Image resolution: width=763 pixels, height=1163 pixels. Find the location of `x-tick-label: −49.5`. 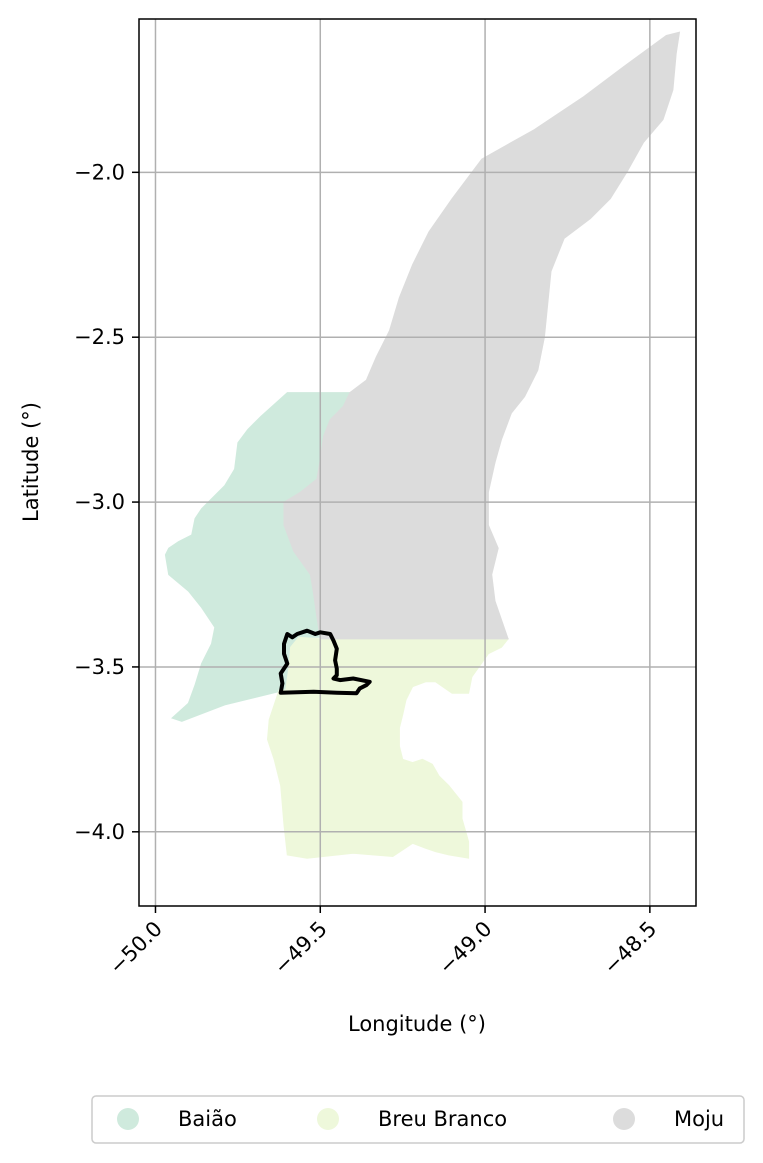

x-tick-label: −49.5 is located at coordinates (300, 948).